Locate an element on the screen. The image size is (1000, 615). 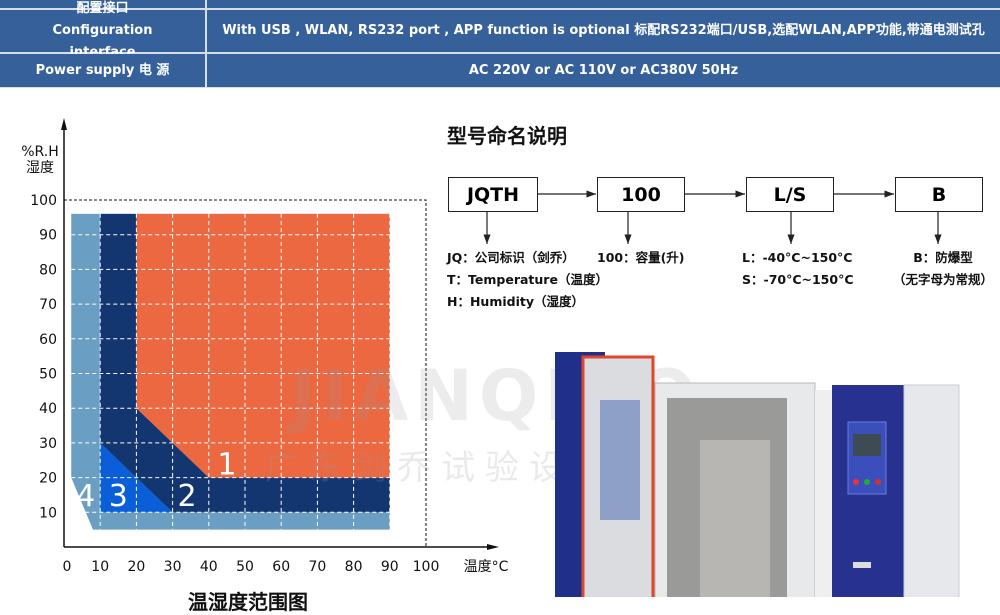
x-tick-label: 0 is located at coordinates (67, 567).